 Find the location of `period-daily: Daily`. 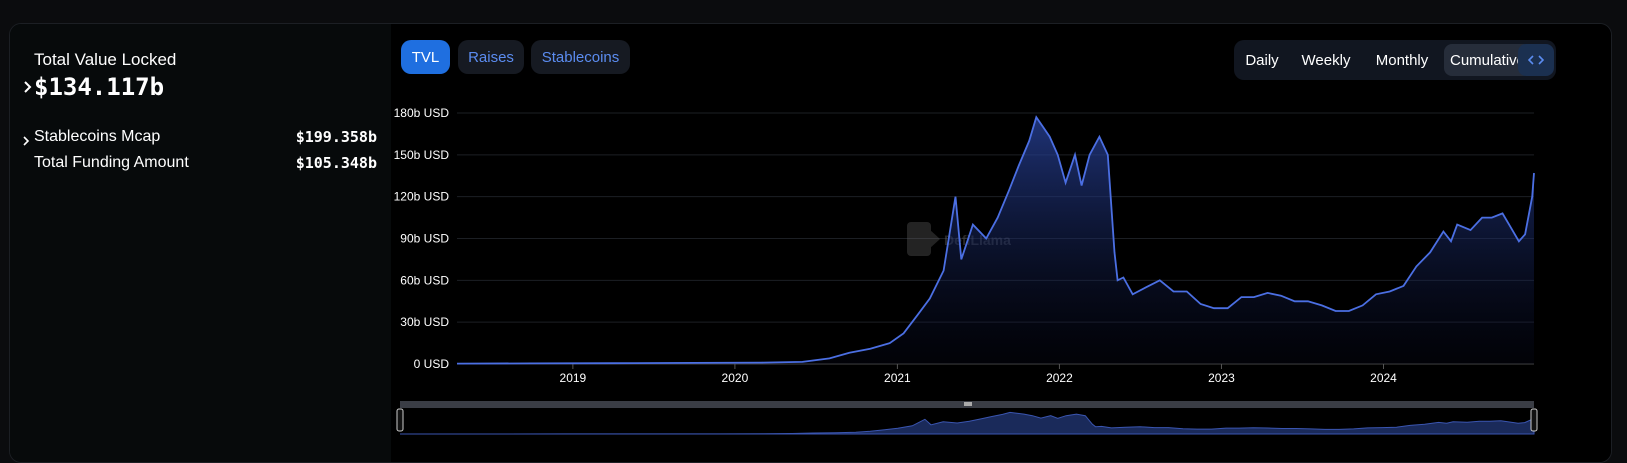

period-daily: Daily is located at coordinates (1262, 60).